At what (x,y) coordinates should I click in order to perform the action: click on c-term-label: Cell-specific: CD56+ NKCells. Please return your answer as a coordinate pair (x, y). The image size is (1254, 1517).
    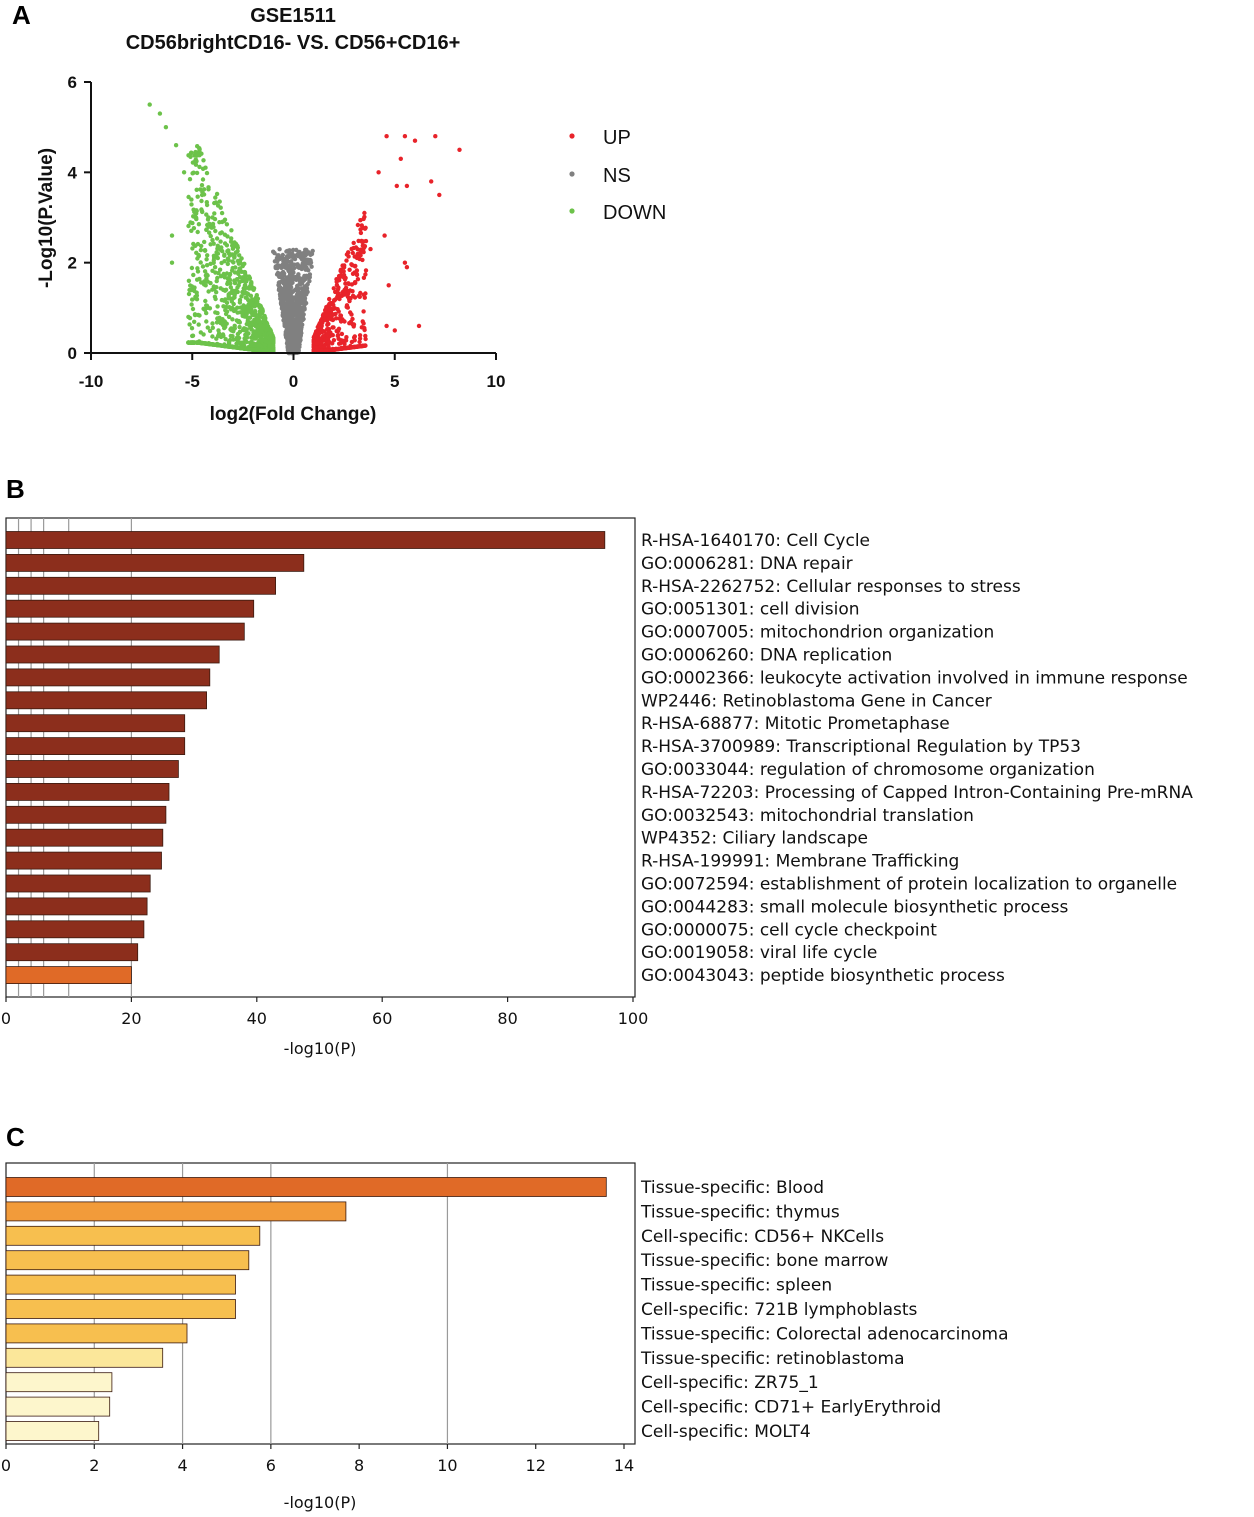
    Looking at the image, I should click on (762, 1237).